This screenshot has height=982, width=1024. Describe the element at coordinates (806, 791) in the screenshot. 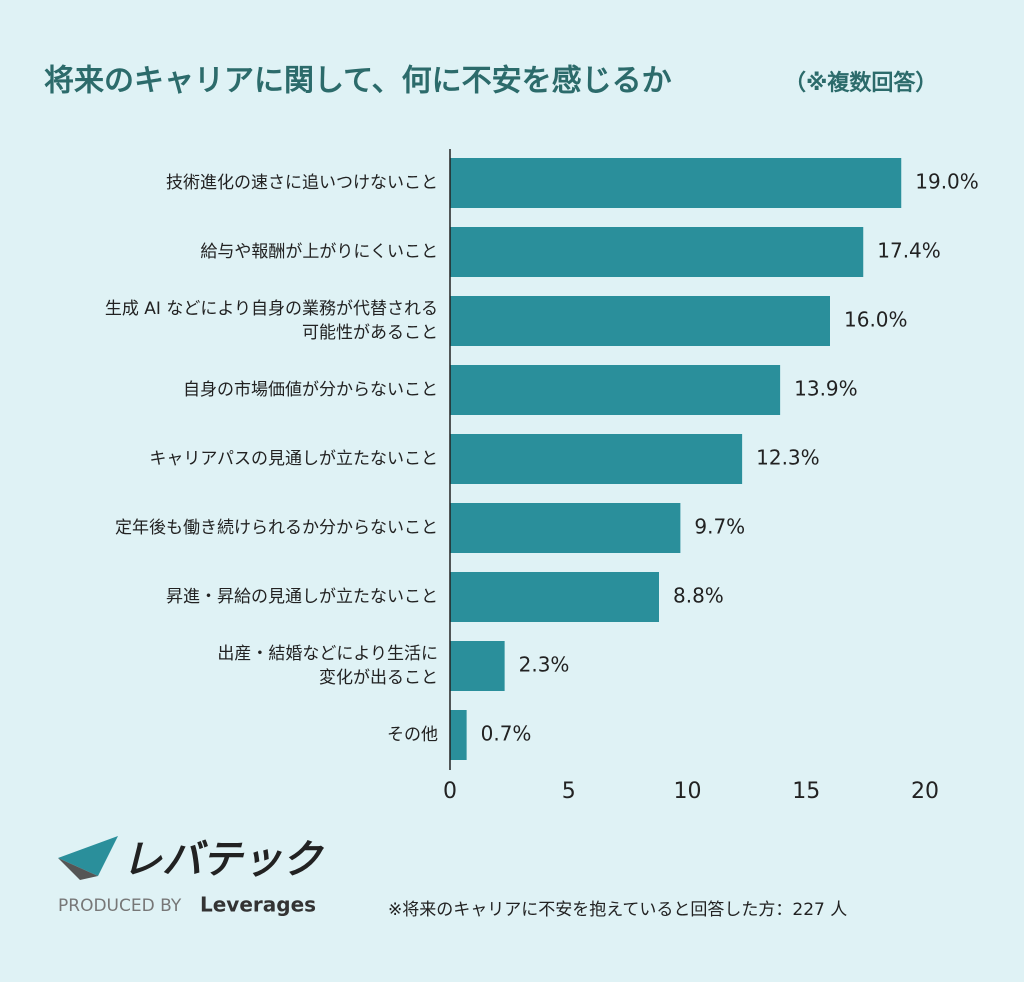

I see `x-tick-label: 15` at that location.